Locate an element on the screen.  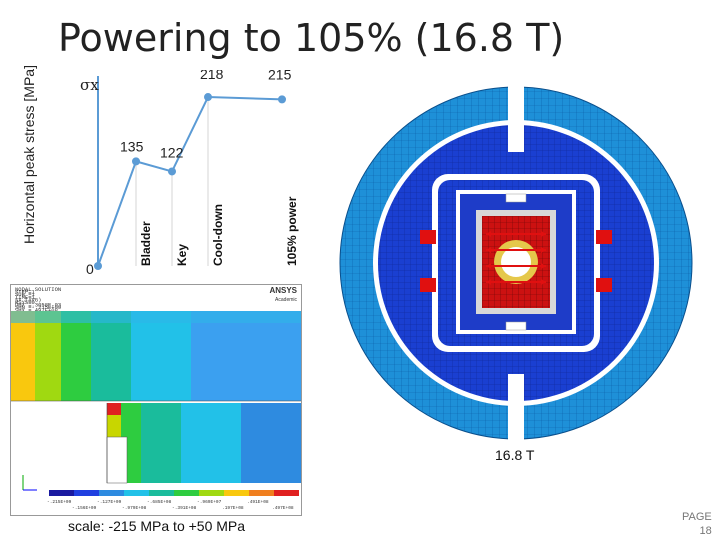
category-label: Cool-down is located at coordinates (218, 235).